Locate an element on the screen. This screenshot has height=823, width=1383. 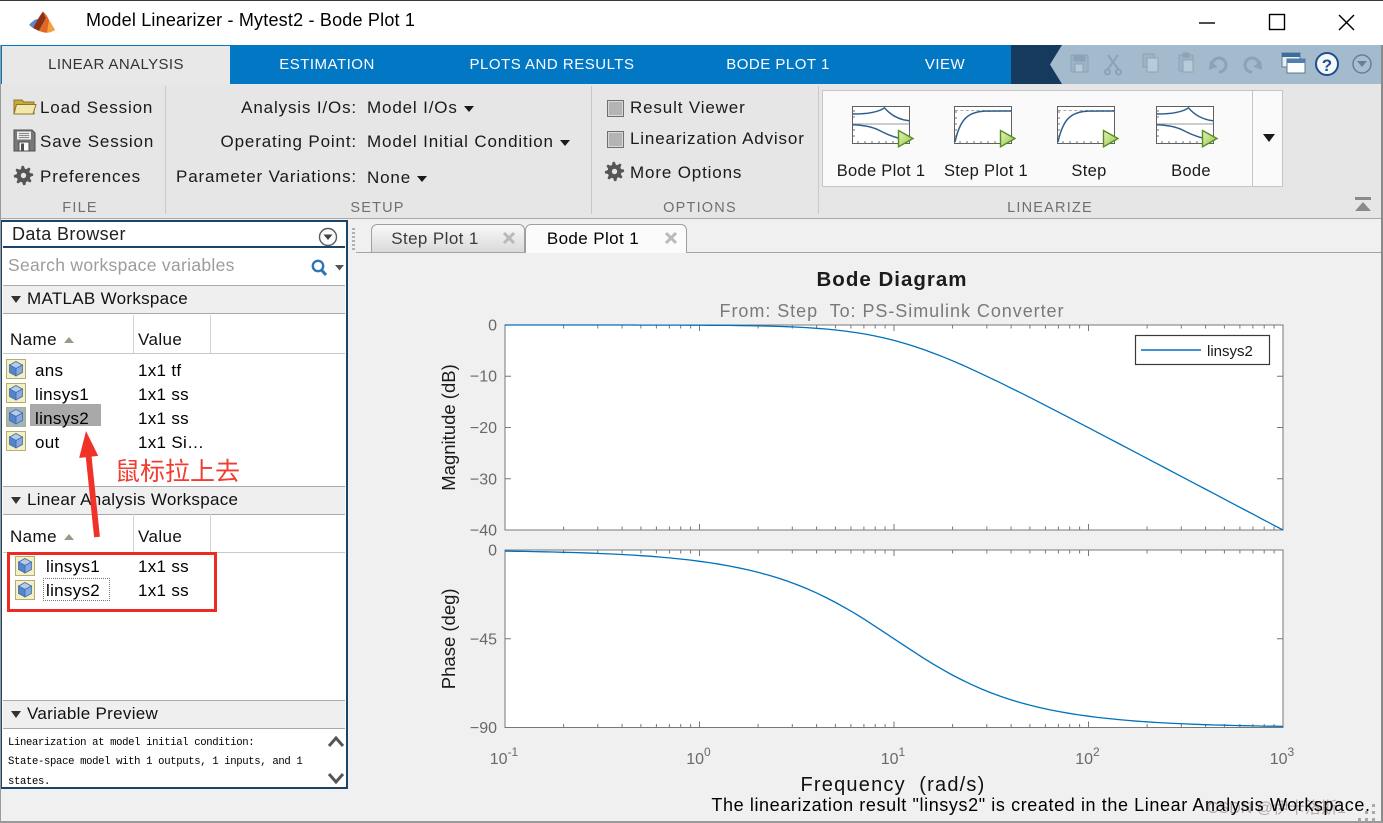
svg-text: −30 is located at coordinates (483, 479).